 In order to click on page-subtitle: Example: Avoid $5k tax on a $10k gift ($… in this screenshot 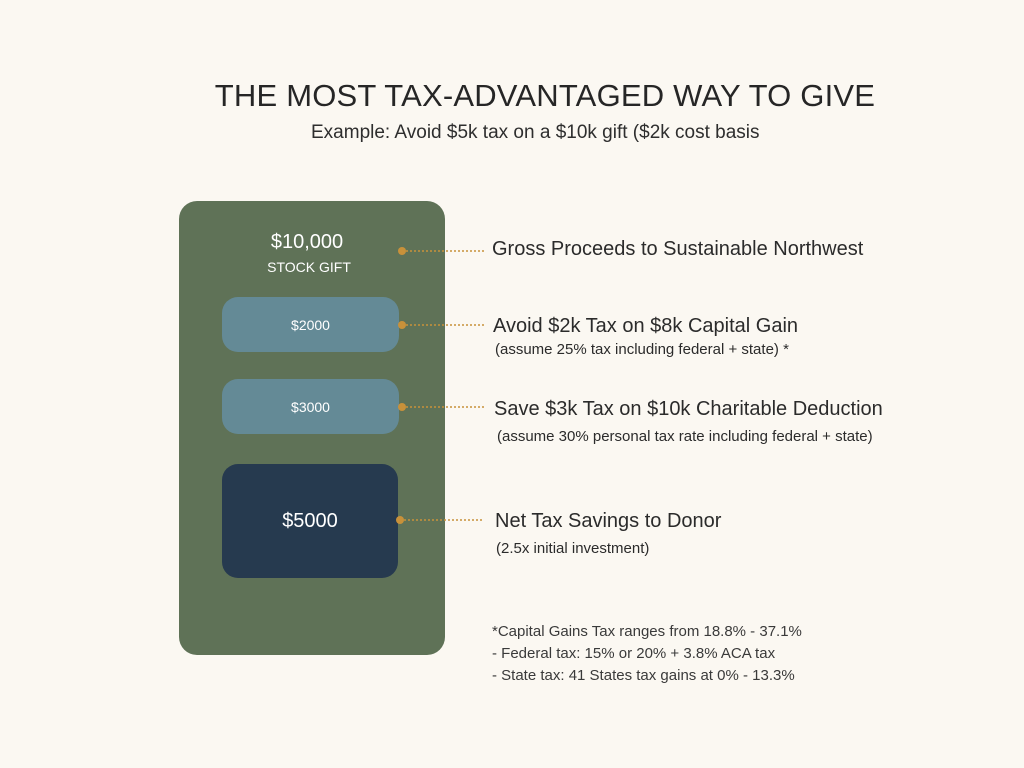, I will do `click(535, 132)`.